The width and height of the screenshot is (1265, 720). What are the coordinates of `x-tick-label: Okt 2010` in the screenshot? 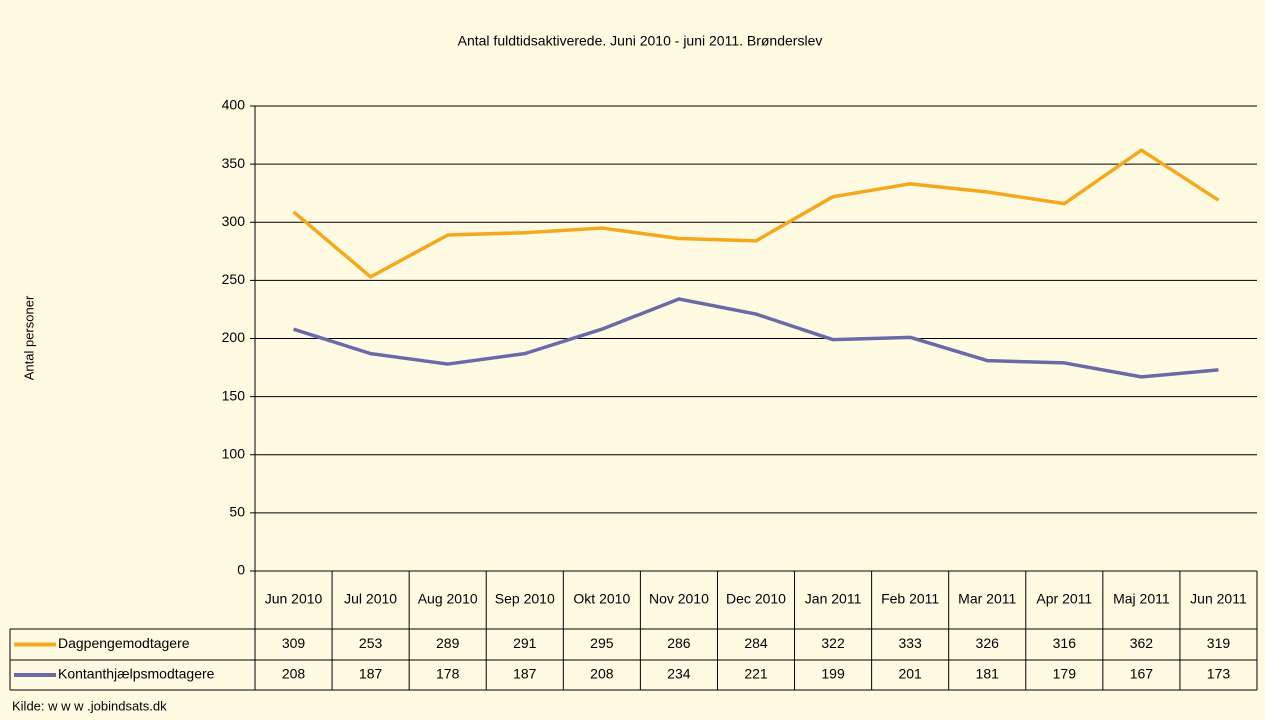 It's located at (601, 599).